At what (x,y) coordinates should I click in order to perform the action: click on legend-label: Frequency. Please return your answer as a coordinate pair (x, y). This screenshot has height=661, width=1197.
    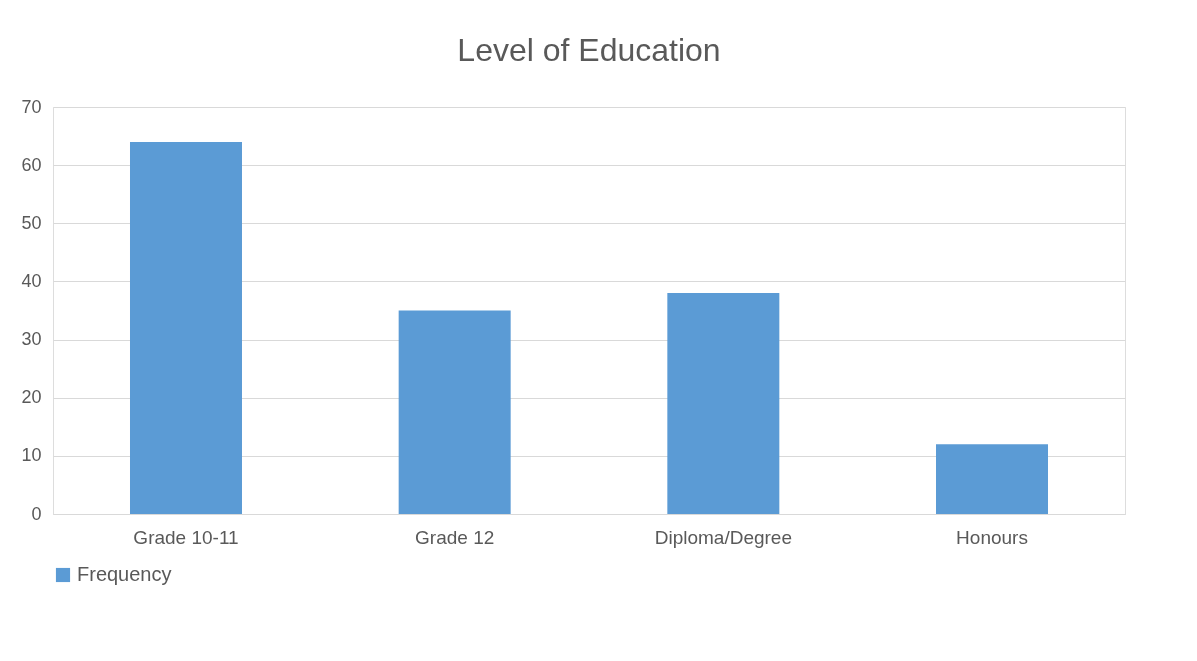
    Looking at the image, I should click on (124, 574).